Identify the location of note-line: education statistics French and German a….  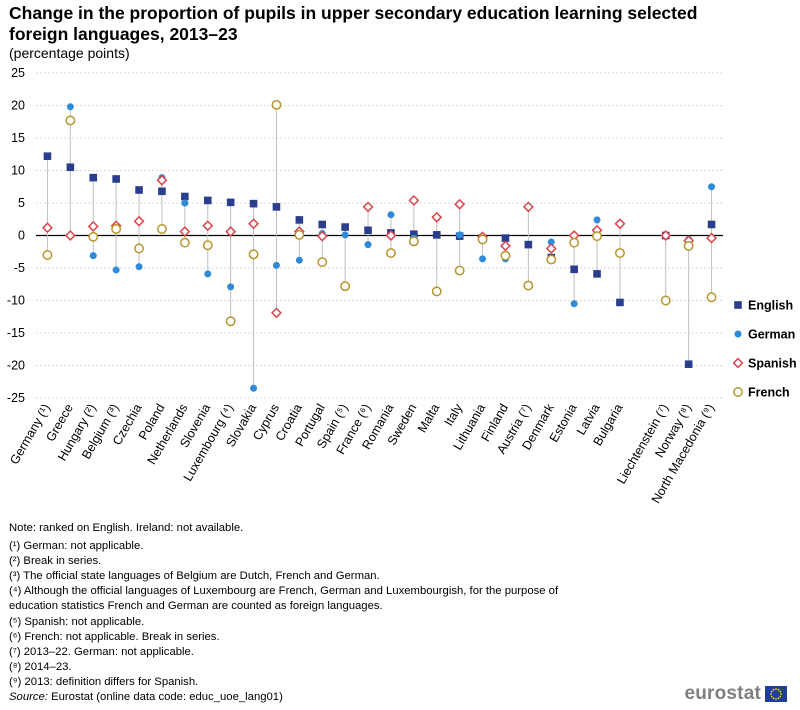
(196, 606).